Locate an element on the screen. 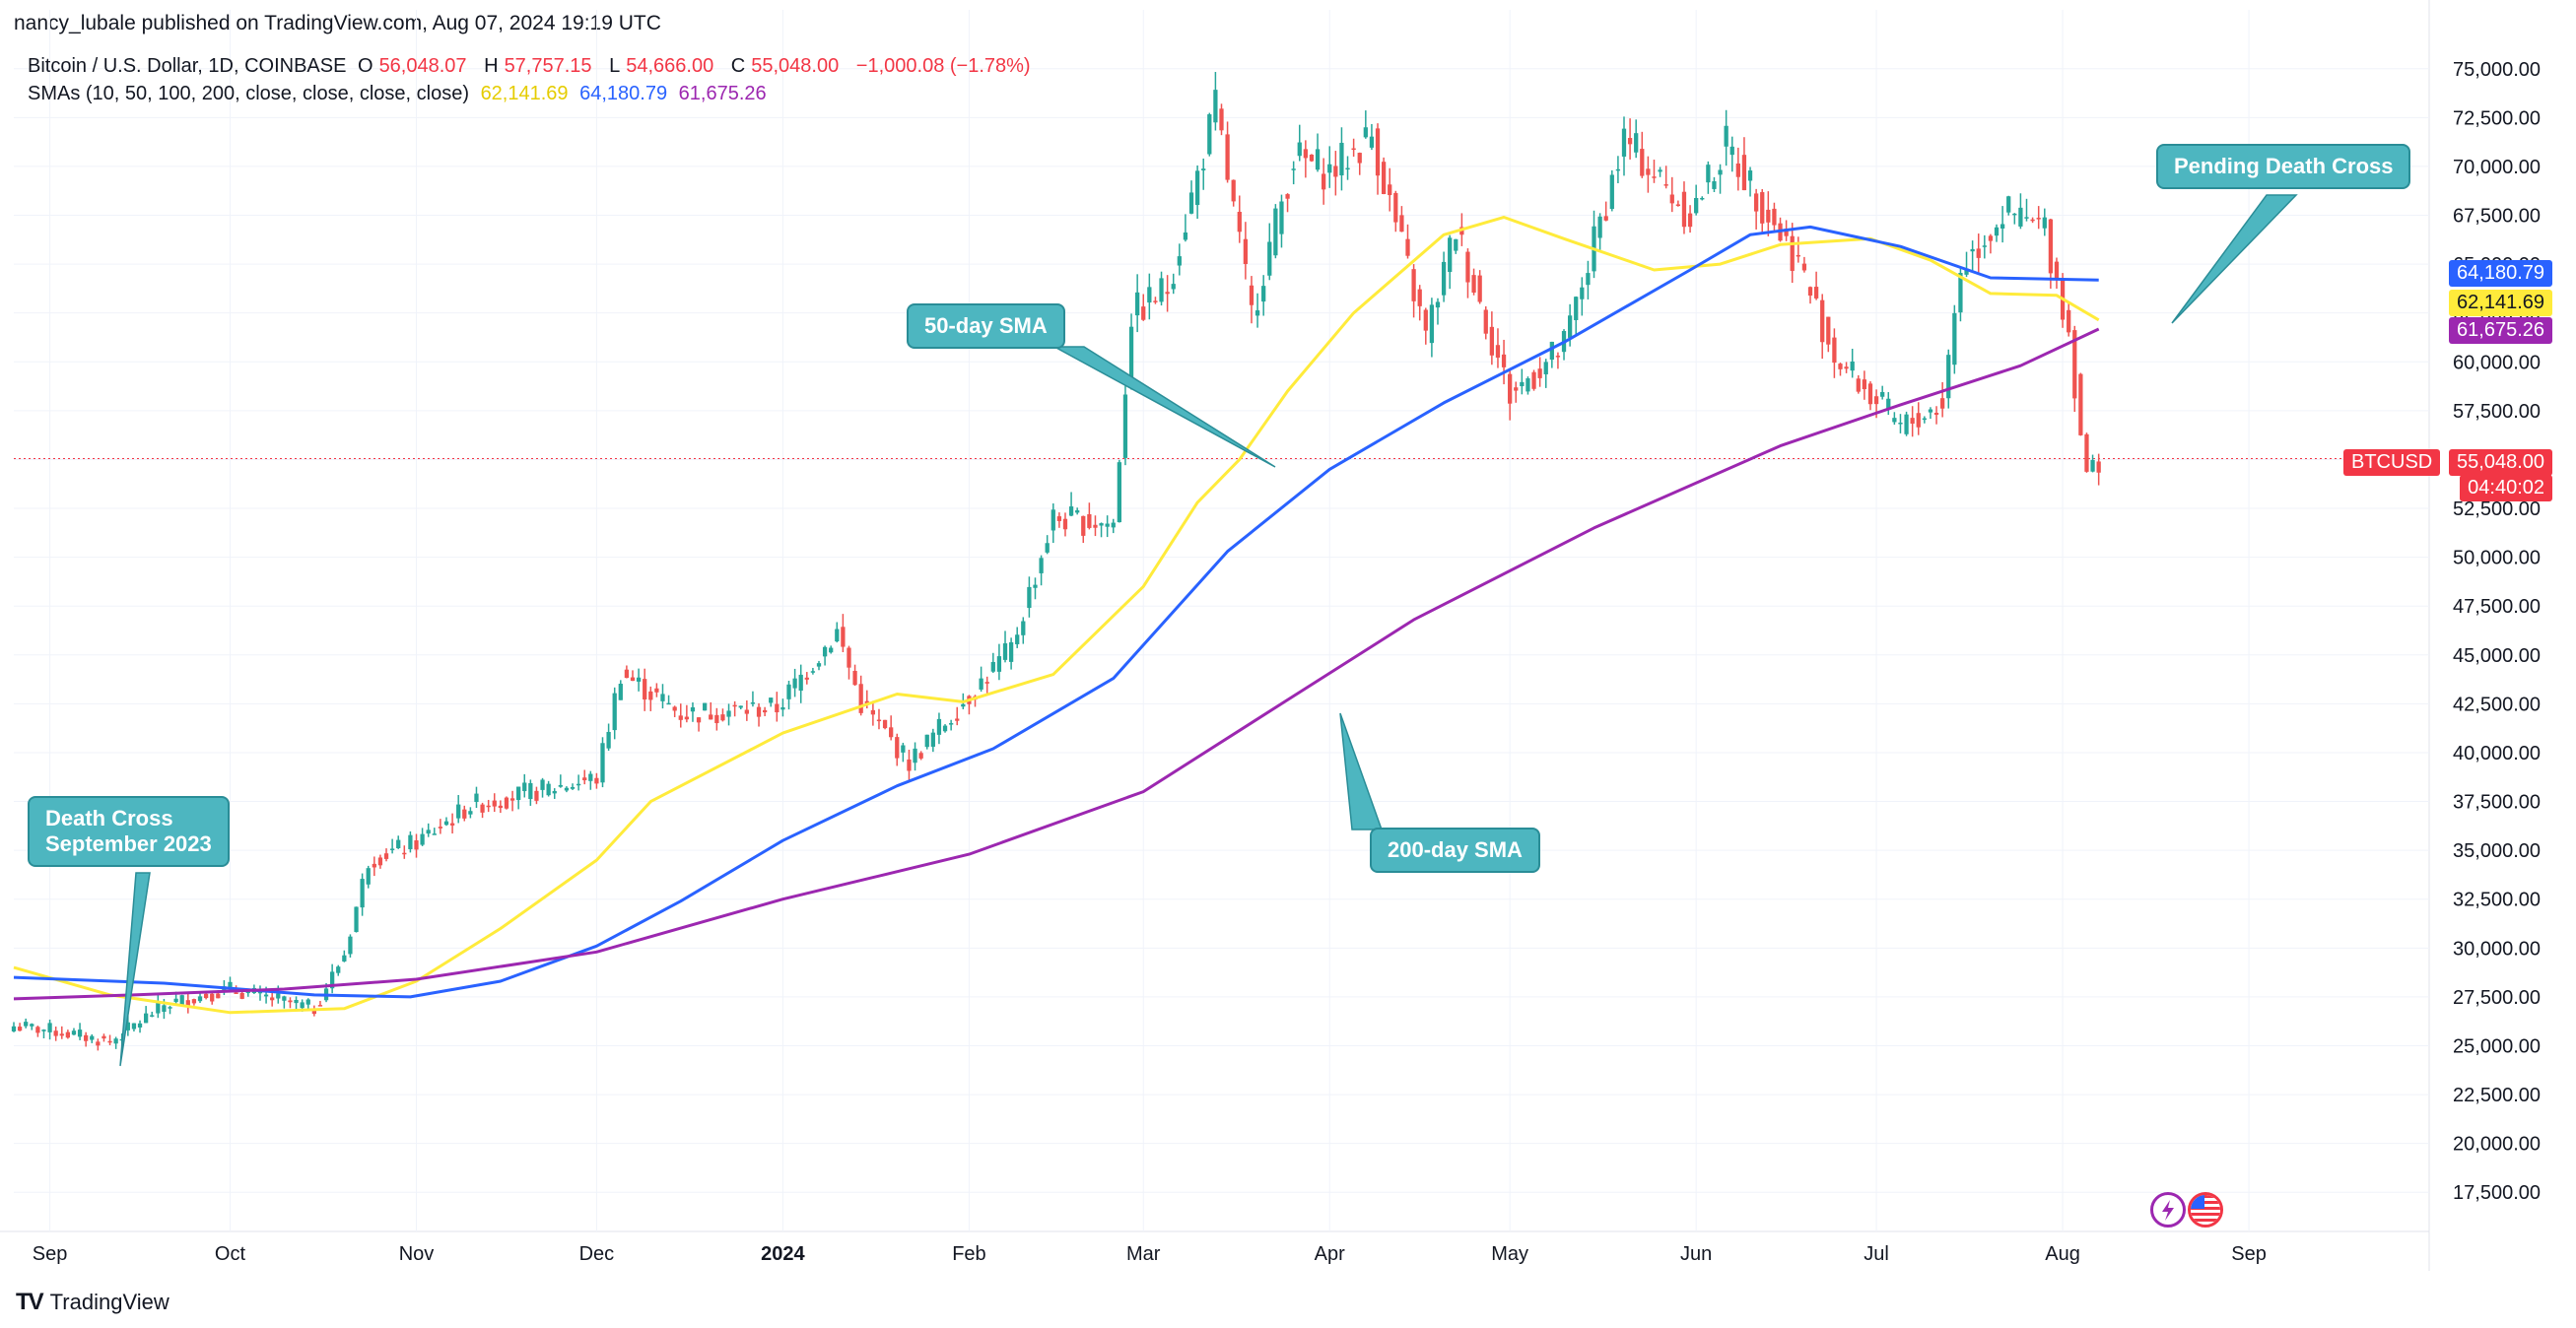 Image resolution: width=2576 pixels, height=1328 pixels. y-tick-label: 60,000.00 is located at coordinates (2497, 362).